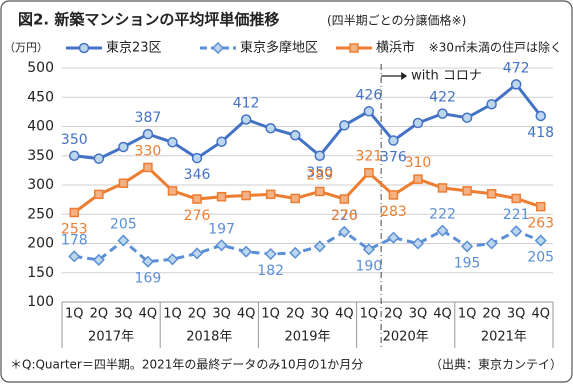 The width and height of the screenshot is (573, 387). I want to click on source: （出典：東京カンテイ）, so click(496, 365).